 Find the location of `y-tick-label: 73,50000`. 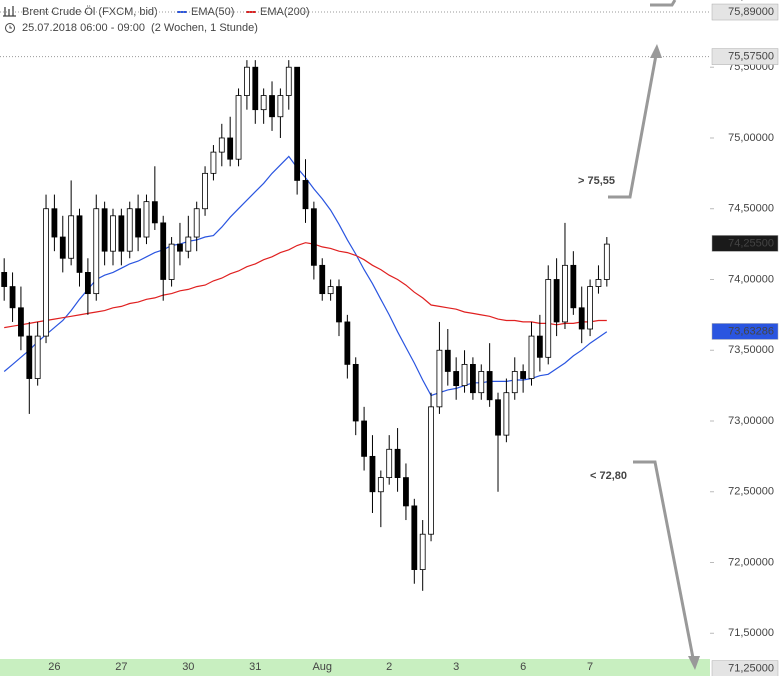

y-tick-label: 73,50000 is located at coordinates (751, 350).